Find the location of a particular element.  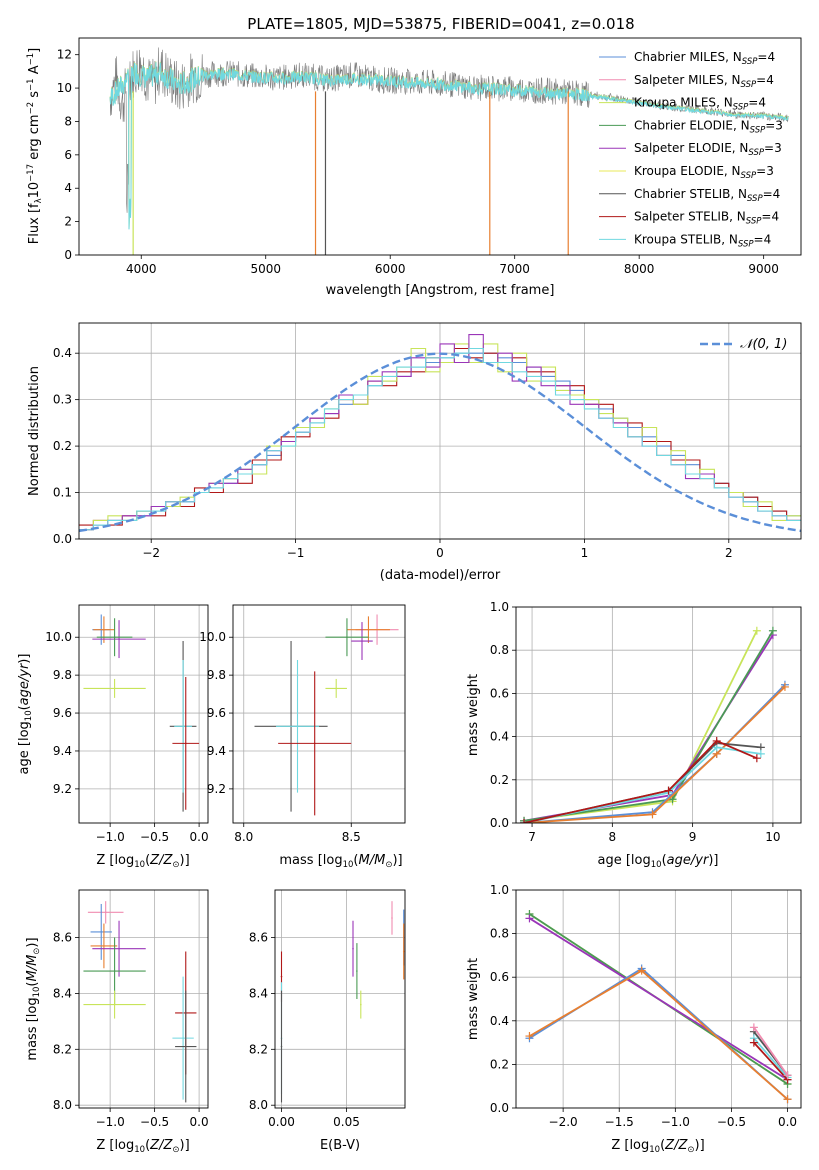

y-tick-label: 8.6 is located at coordinates (62, 938).